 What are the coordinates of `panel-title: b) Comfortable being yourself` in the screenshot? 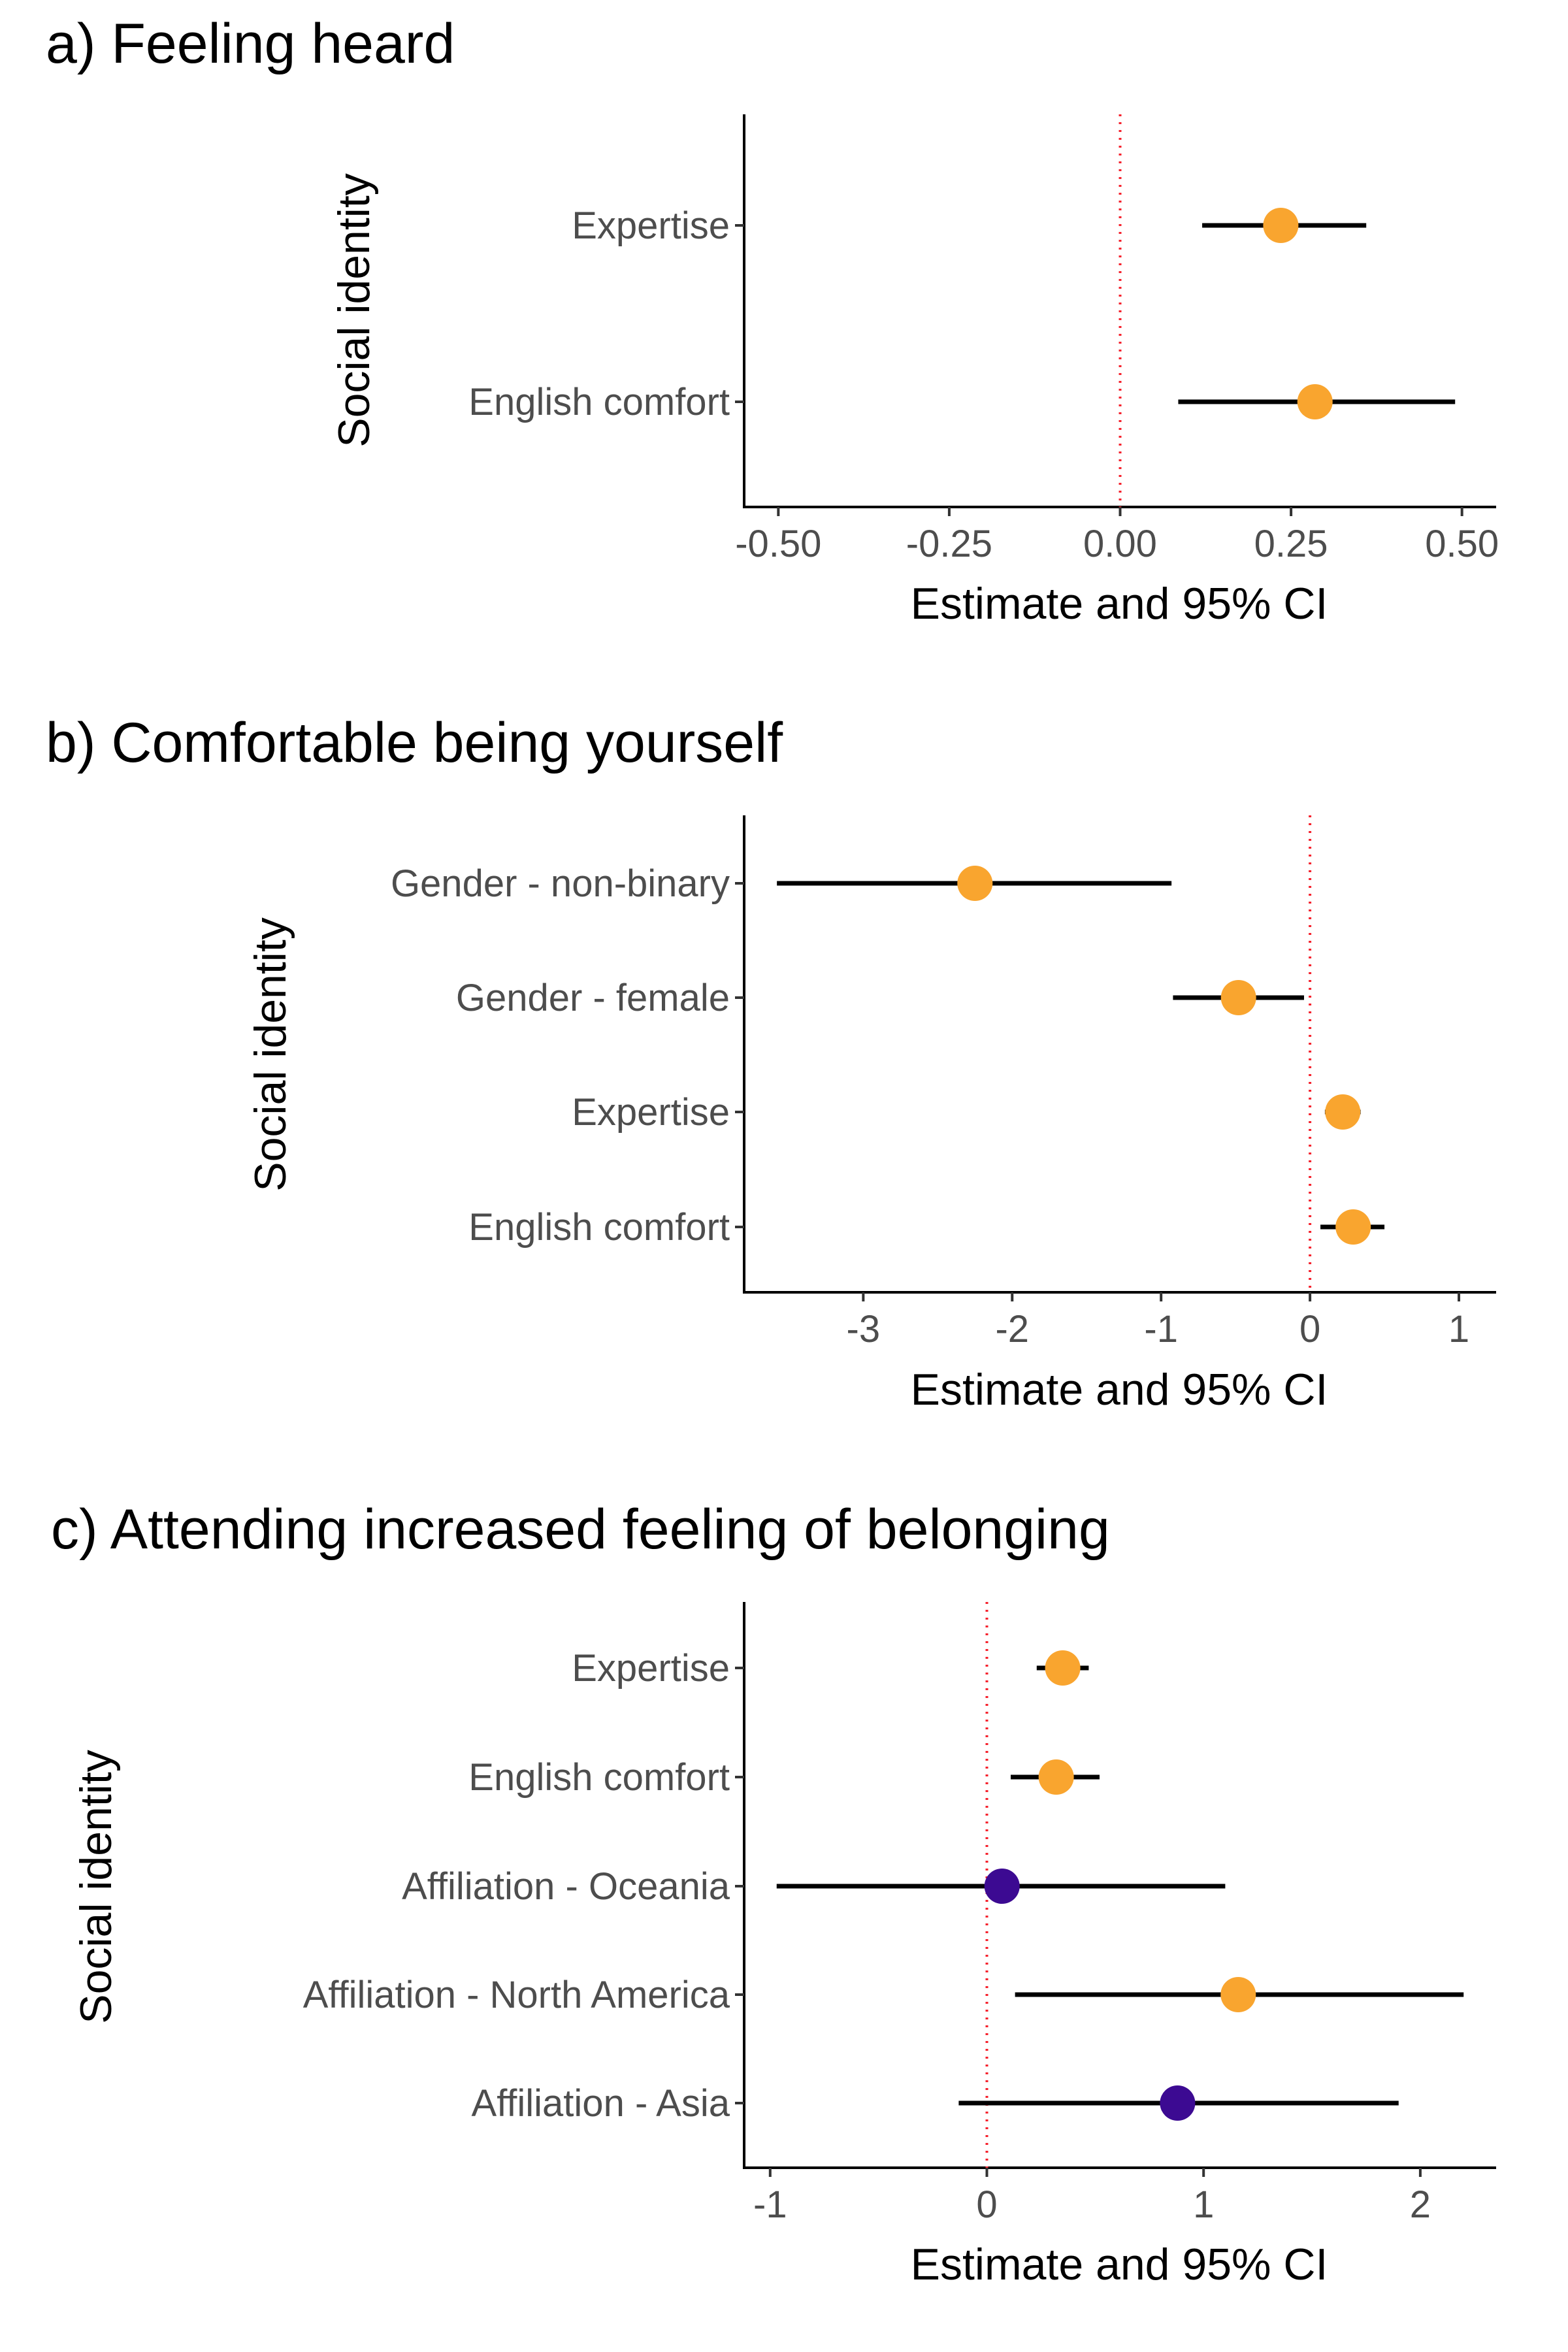 It's located at (414, 742).